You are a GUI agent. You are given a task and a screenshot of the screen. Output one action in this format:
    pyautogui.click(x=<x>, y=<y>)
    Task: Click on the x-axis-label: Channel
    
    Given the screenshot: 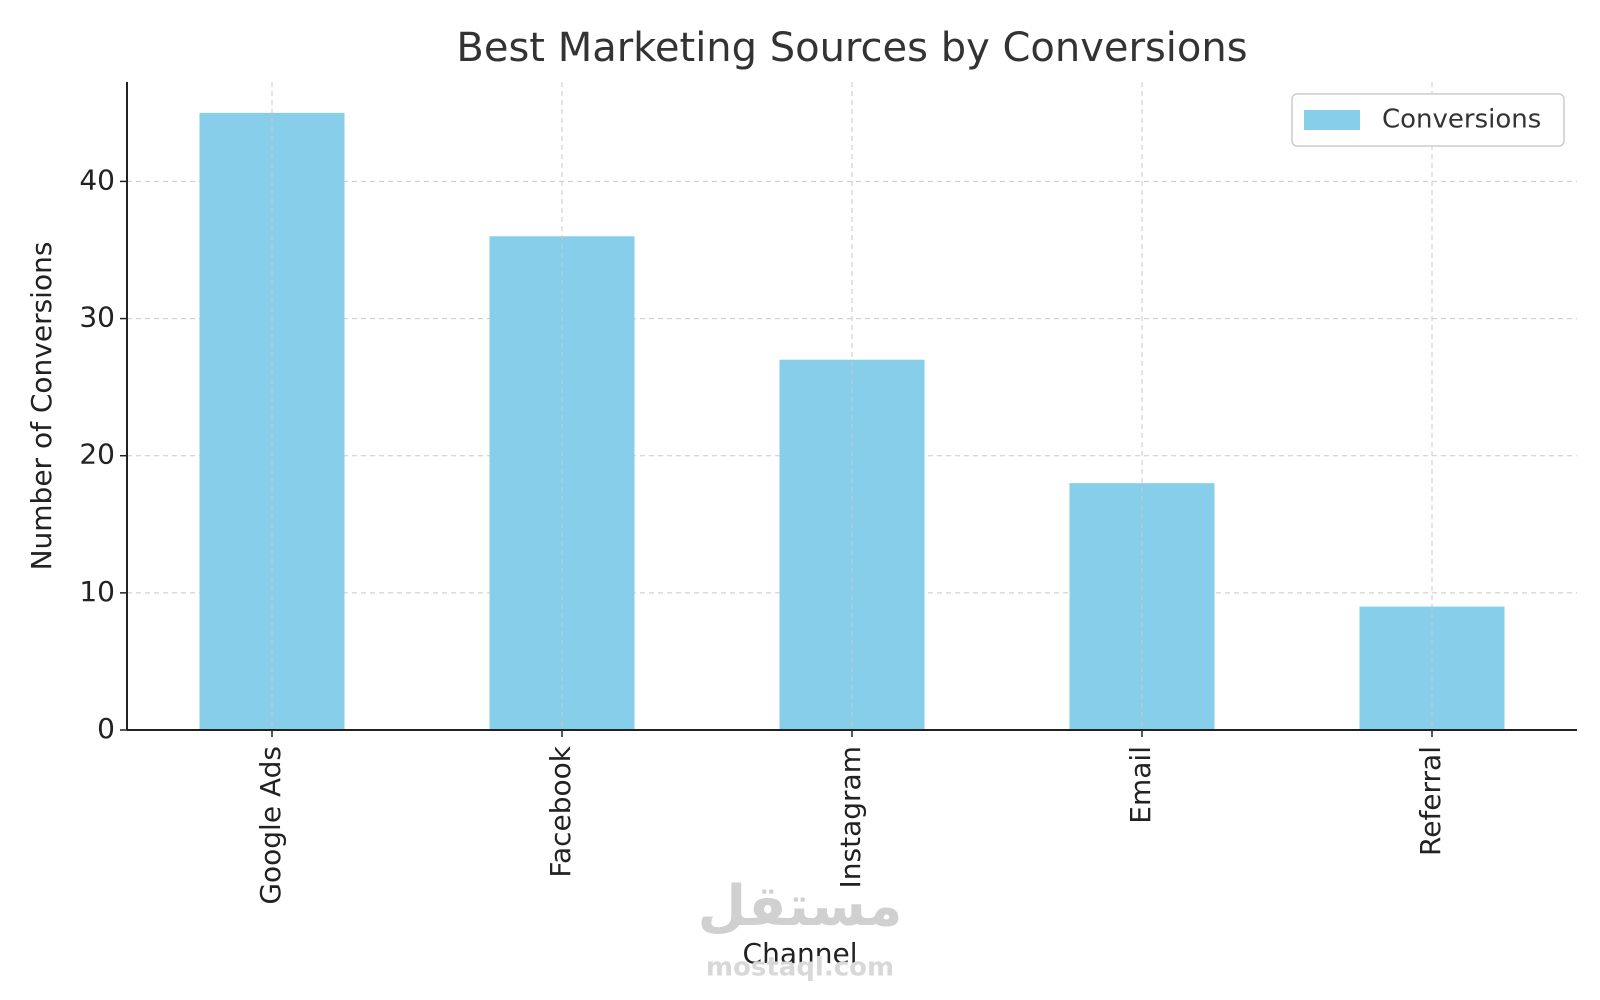 What is the action you would take?
    pyautogui.click(x=800, y=953)
    